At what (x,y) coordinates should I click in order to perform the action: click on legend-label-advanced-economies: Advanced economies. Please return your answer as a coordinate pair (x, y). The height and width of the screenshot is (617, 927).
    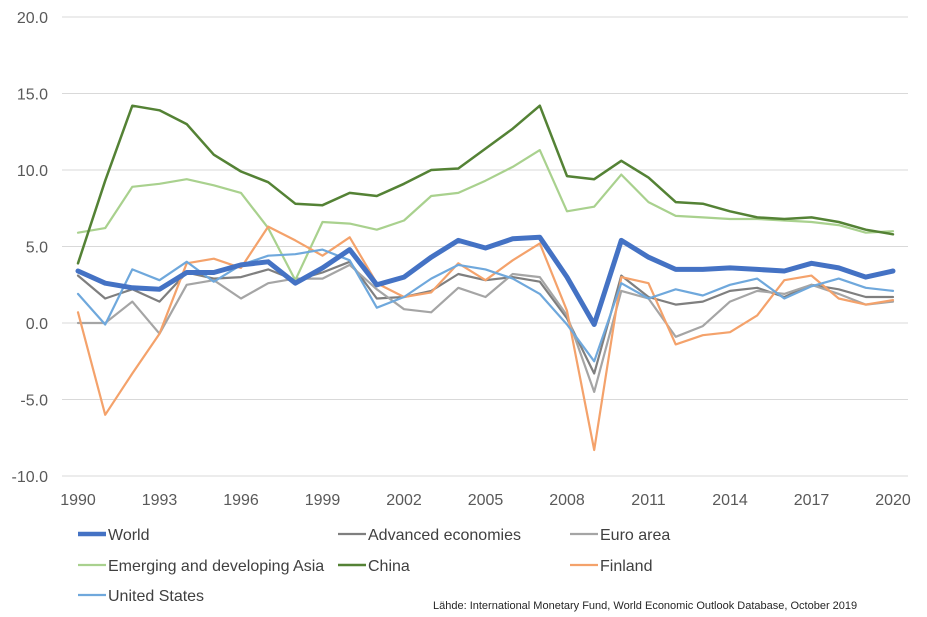
    Looking at the image, I should click on (444, 535).